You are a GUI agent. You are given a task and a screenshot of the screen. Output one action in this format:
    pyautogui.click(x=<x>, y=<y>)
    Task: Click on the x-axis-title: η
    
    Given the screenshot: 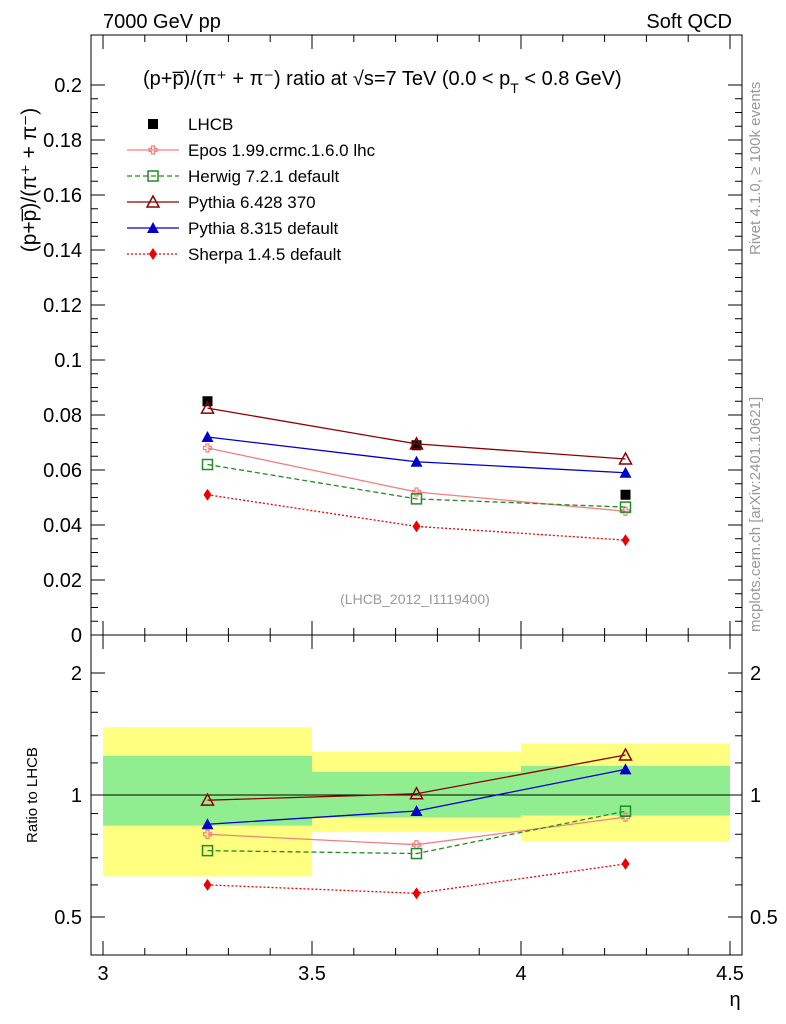 What is the action you would take?
    pyautogui.click(x=734, y=1000)
    